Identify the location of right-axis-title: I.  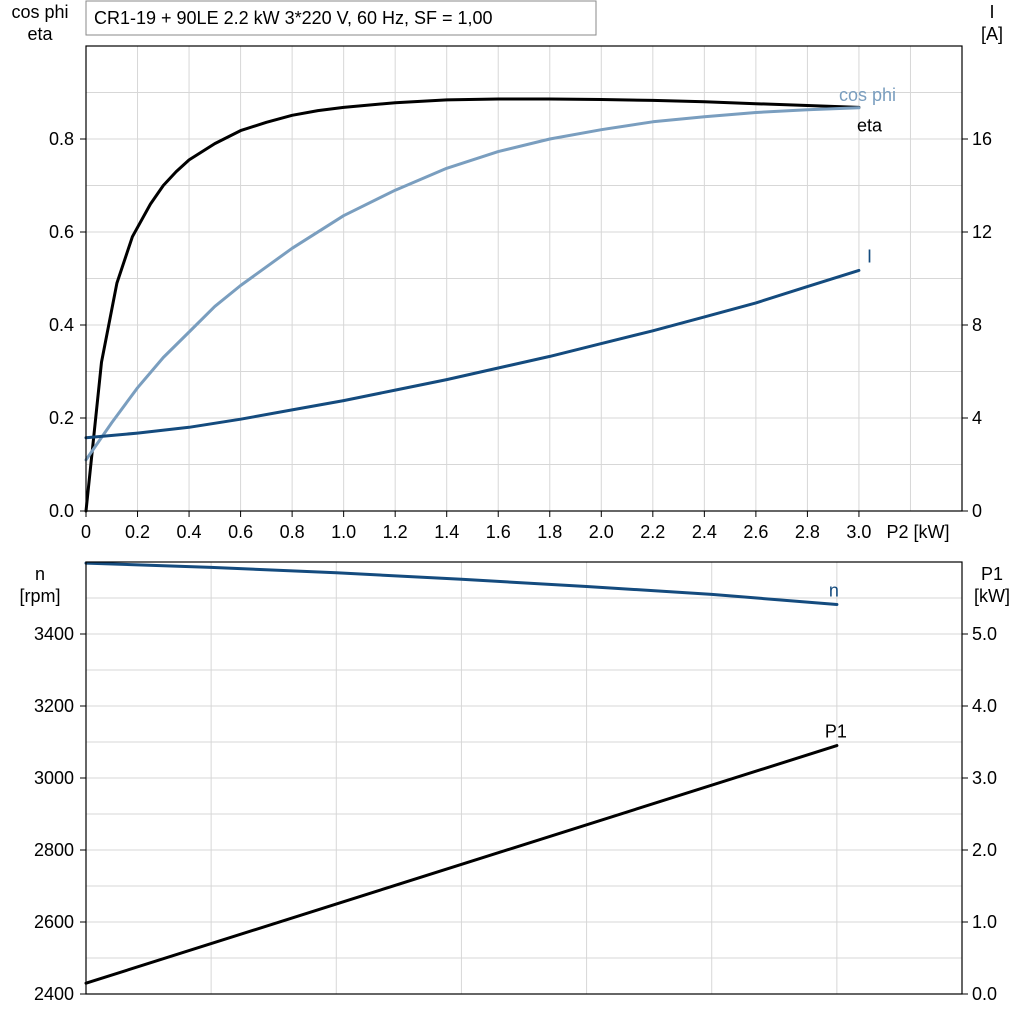
(991, 12).